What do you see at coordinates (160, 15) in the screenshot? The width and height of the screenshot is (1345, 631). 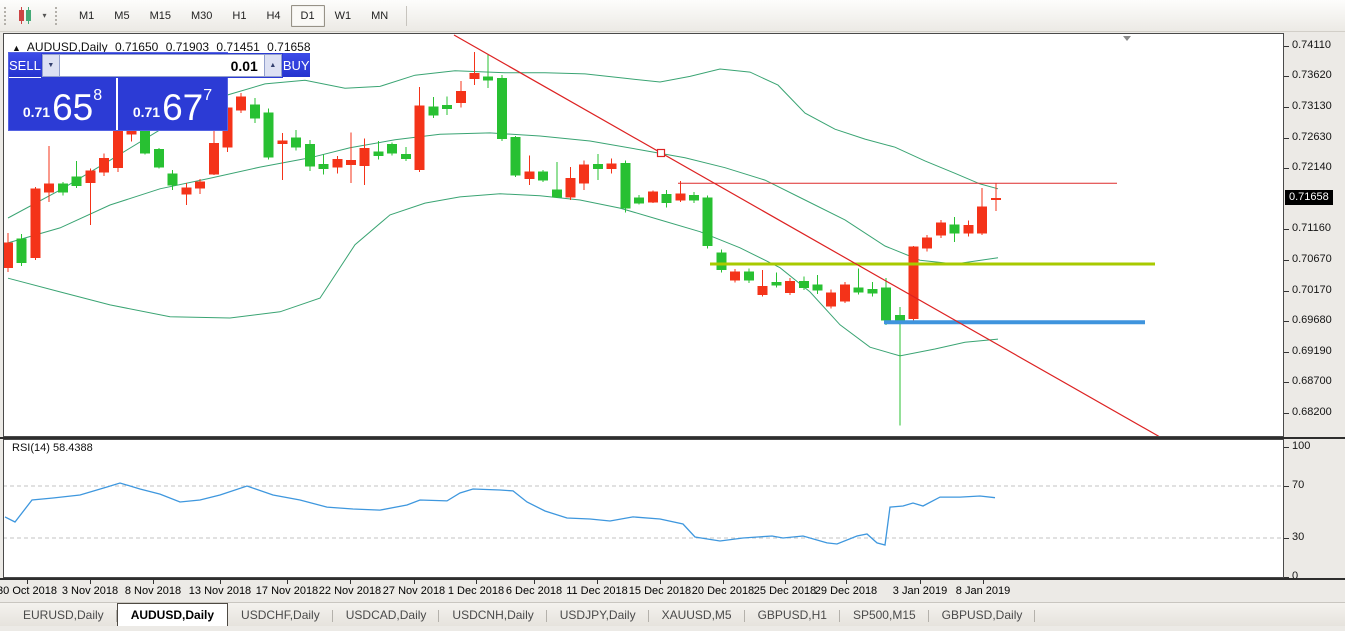 I see `timeframe-button-m15: M15` at bounding box center [160, 15].